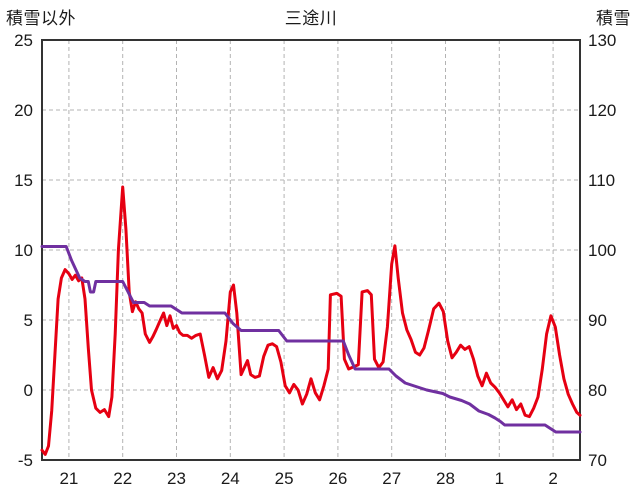 The width and height of the screenshot is (636, 501). What do you see at coordinates (337, 478) in the screenshot?
I see `x-axis-tick-label: 26` at bounding box center [337, 478].